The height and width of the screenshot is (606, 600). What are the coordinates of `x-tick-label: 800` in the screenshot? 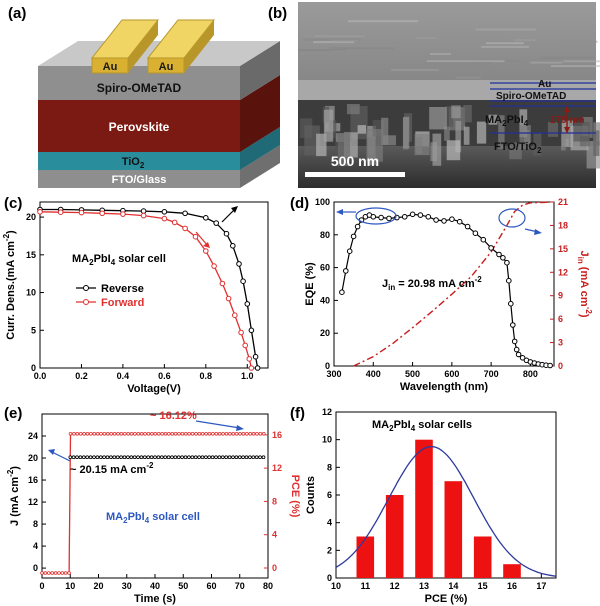 It's located at (530, 374).